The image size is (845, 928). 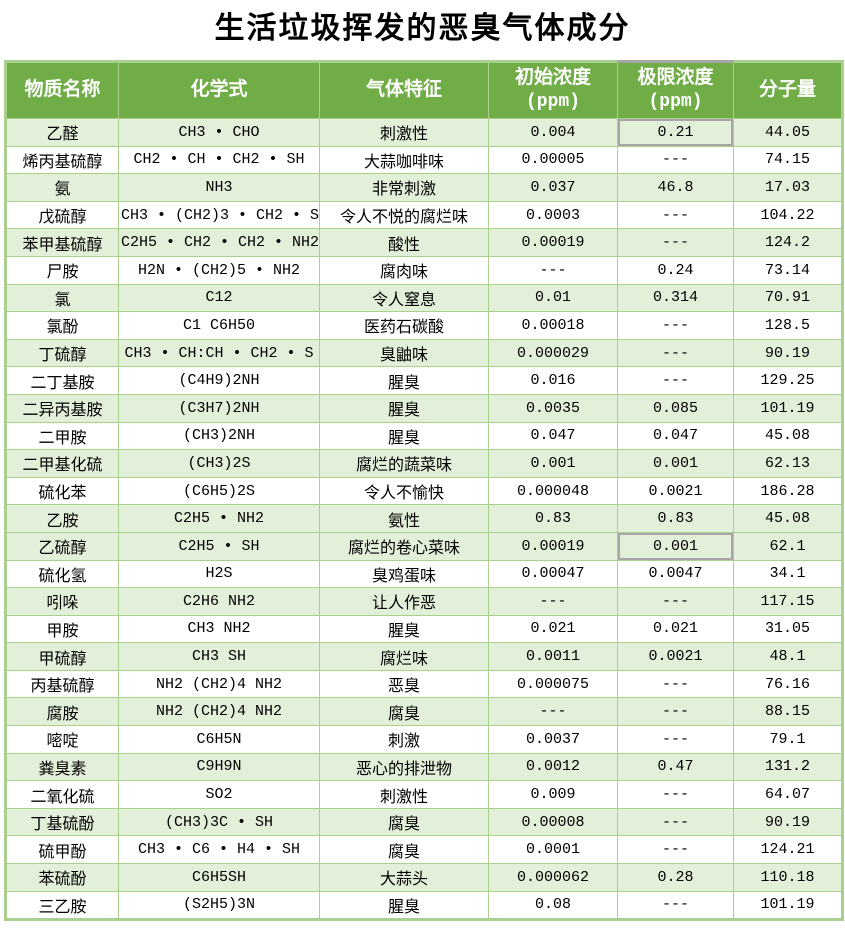 I want to click on molecular-weight-cell: 31.05, so click(x=788, y=629).